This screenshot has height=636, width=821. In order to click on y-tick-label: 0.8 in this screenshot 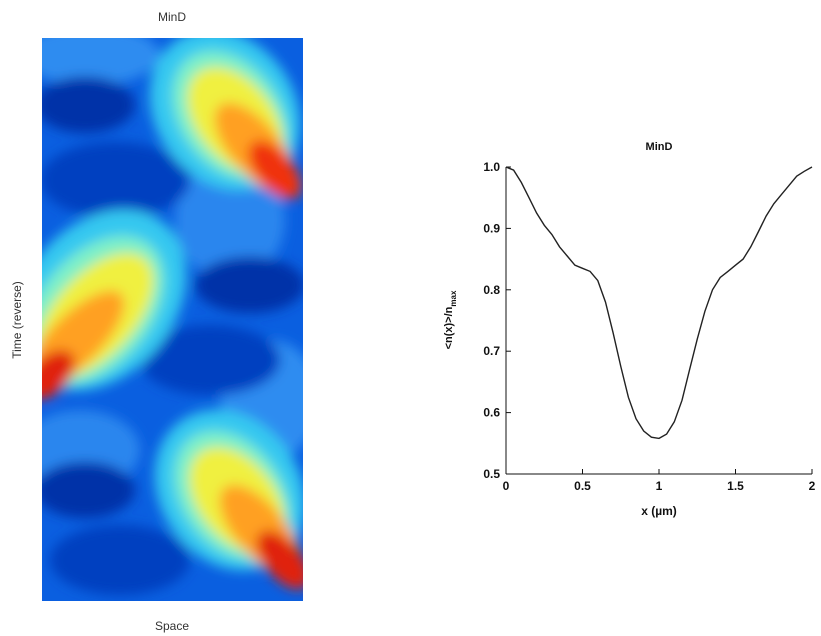, I will do `click(491, 290)`.